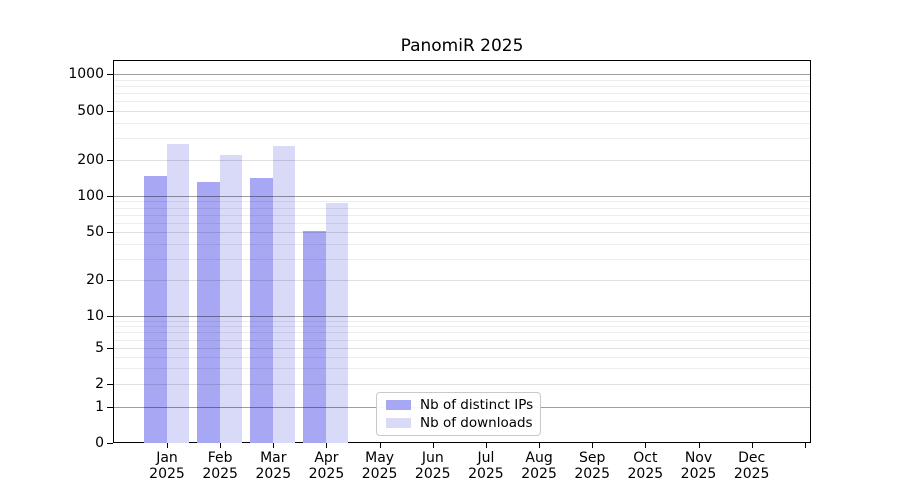 This screenshot has height=500, width=900. I want to click on y-tick-label-1: 1, so click(99, 407).